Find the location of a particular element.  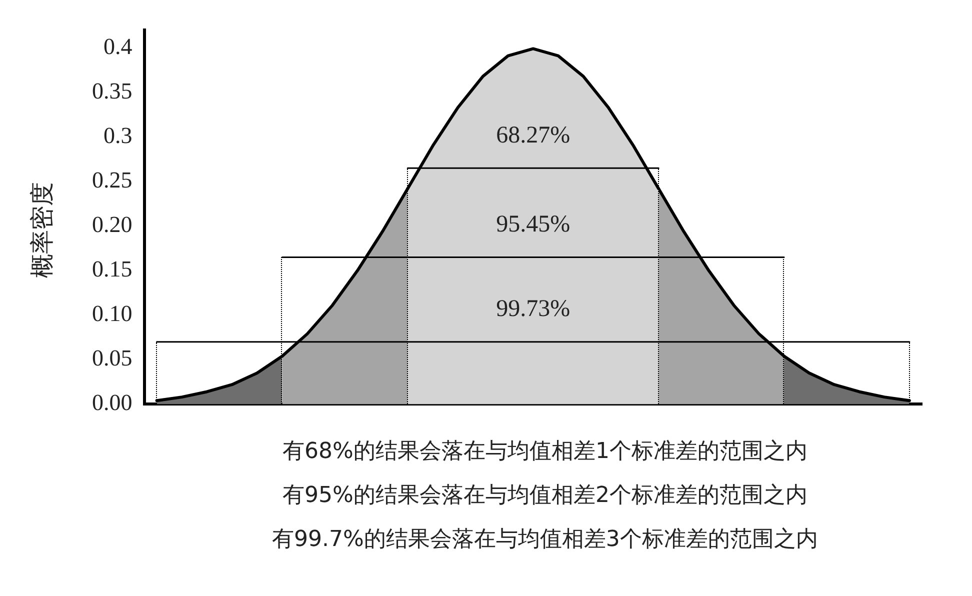

series-label: 68.27% is located at coordinates (533, 135).